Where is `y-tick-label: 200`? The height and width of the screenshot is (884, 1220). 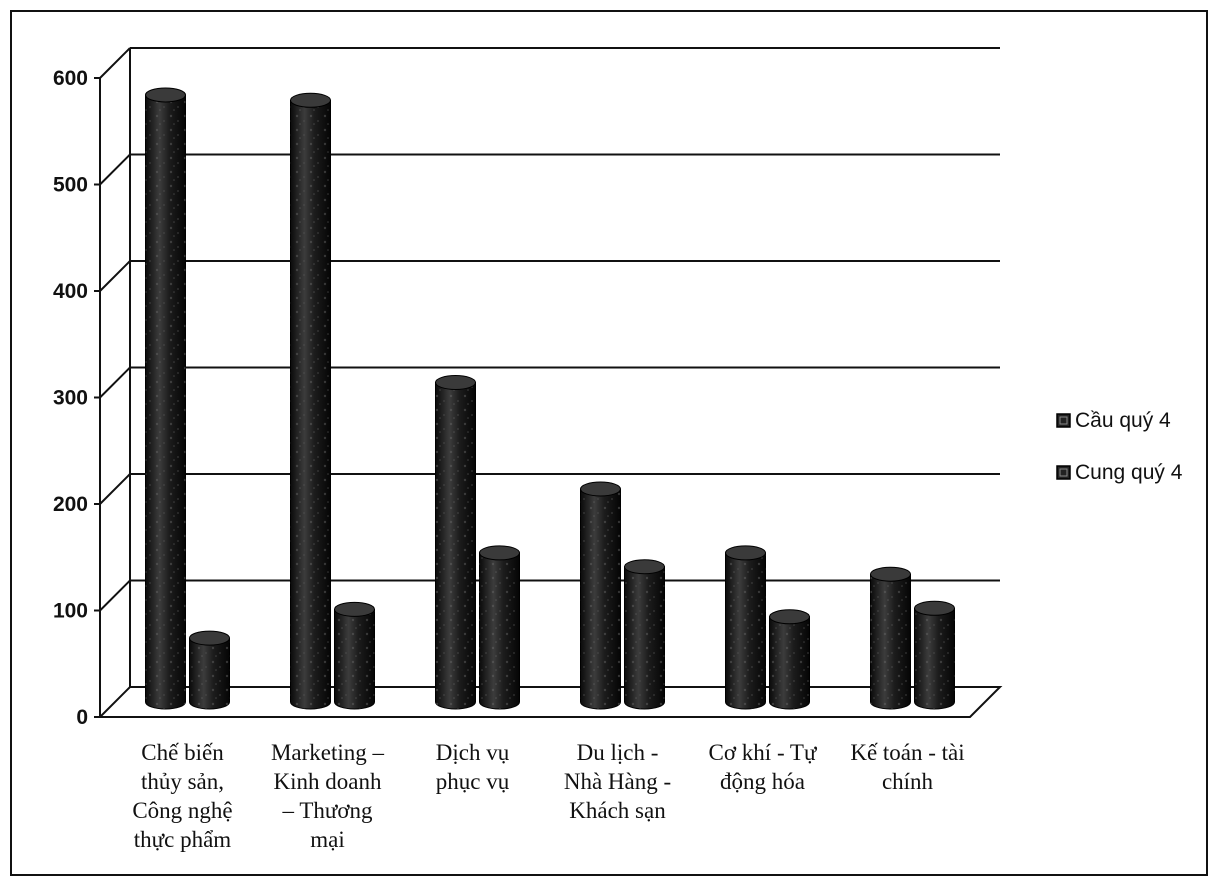
y-tick-label: 200 is located at coordinates (70, 504).